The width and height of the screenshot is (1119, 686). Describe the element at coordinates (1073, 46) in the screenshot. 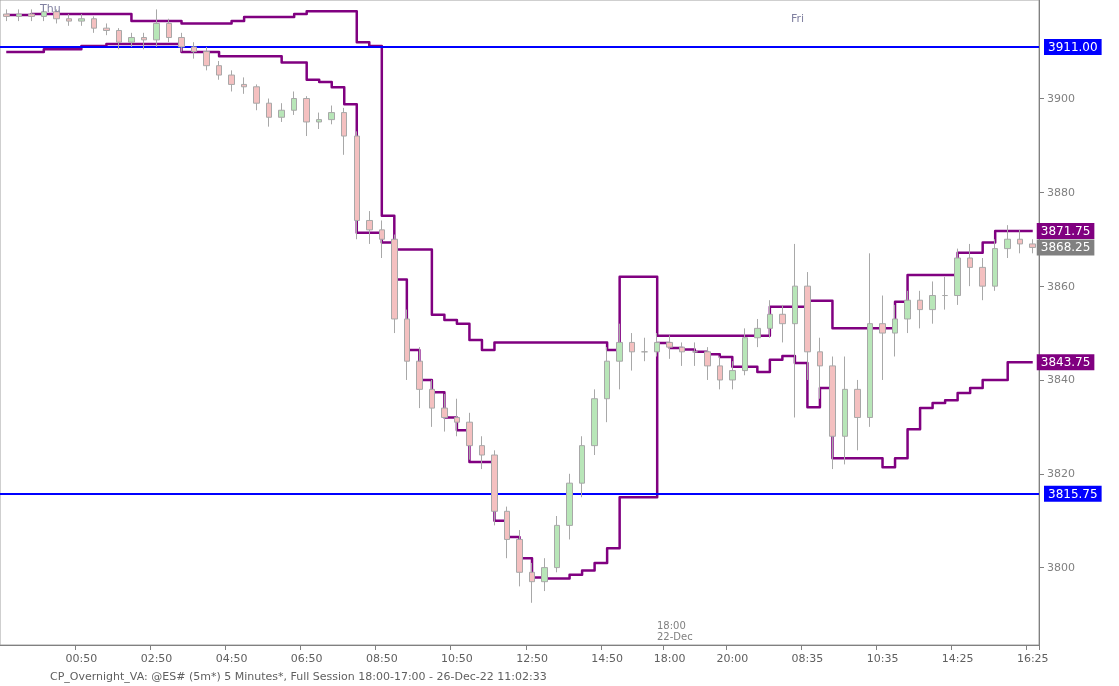

I see `ref-line-label: 3911.00` at that location.